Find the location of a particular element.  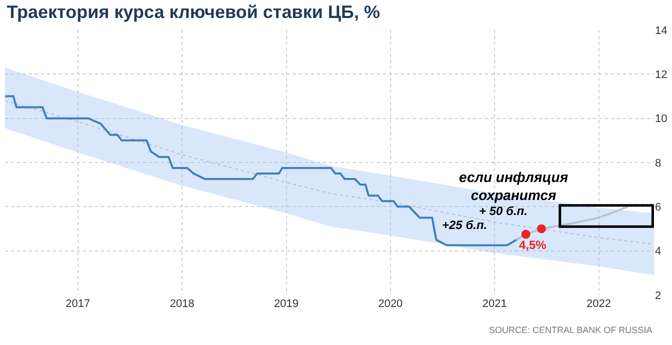

x-tick-label: 2017 is located at coordinates (78, 304).